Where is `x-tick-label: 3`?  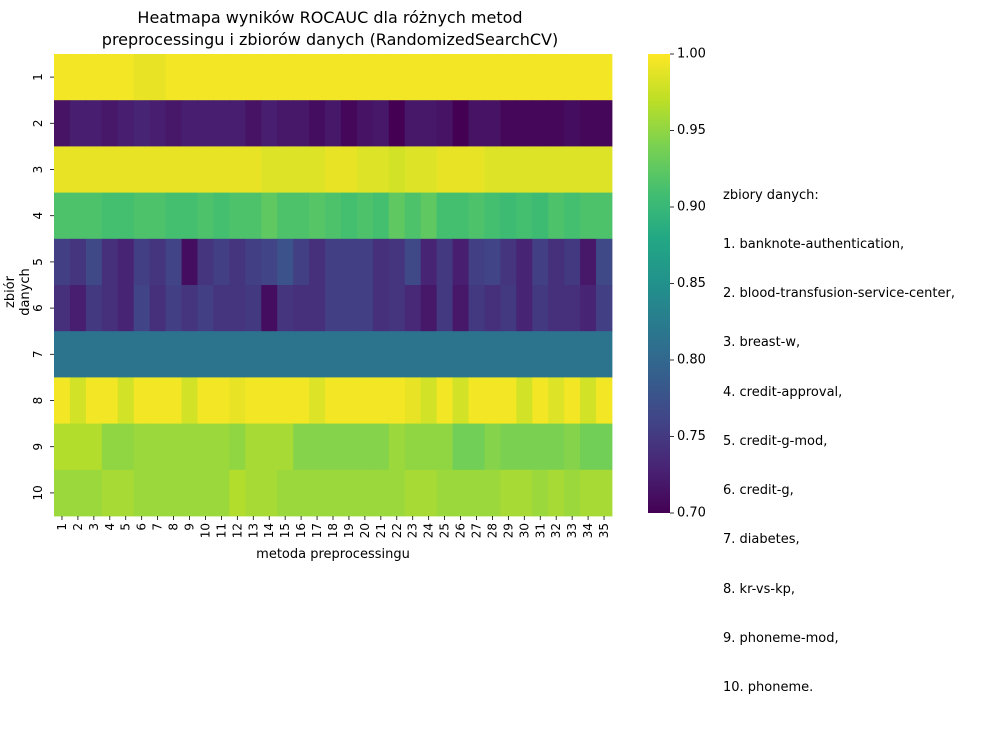 x-tick-label: 3 is located at coordinates (94, 527).